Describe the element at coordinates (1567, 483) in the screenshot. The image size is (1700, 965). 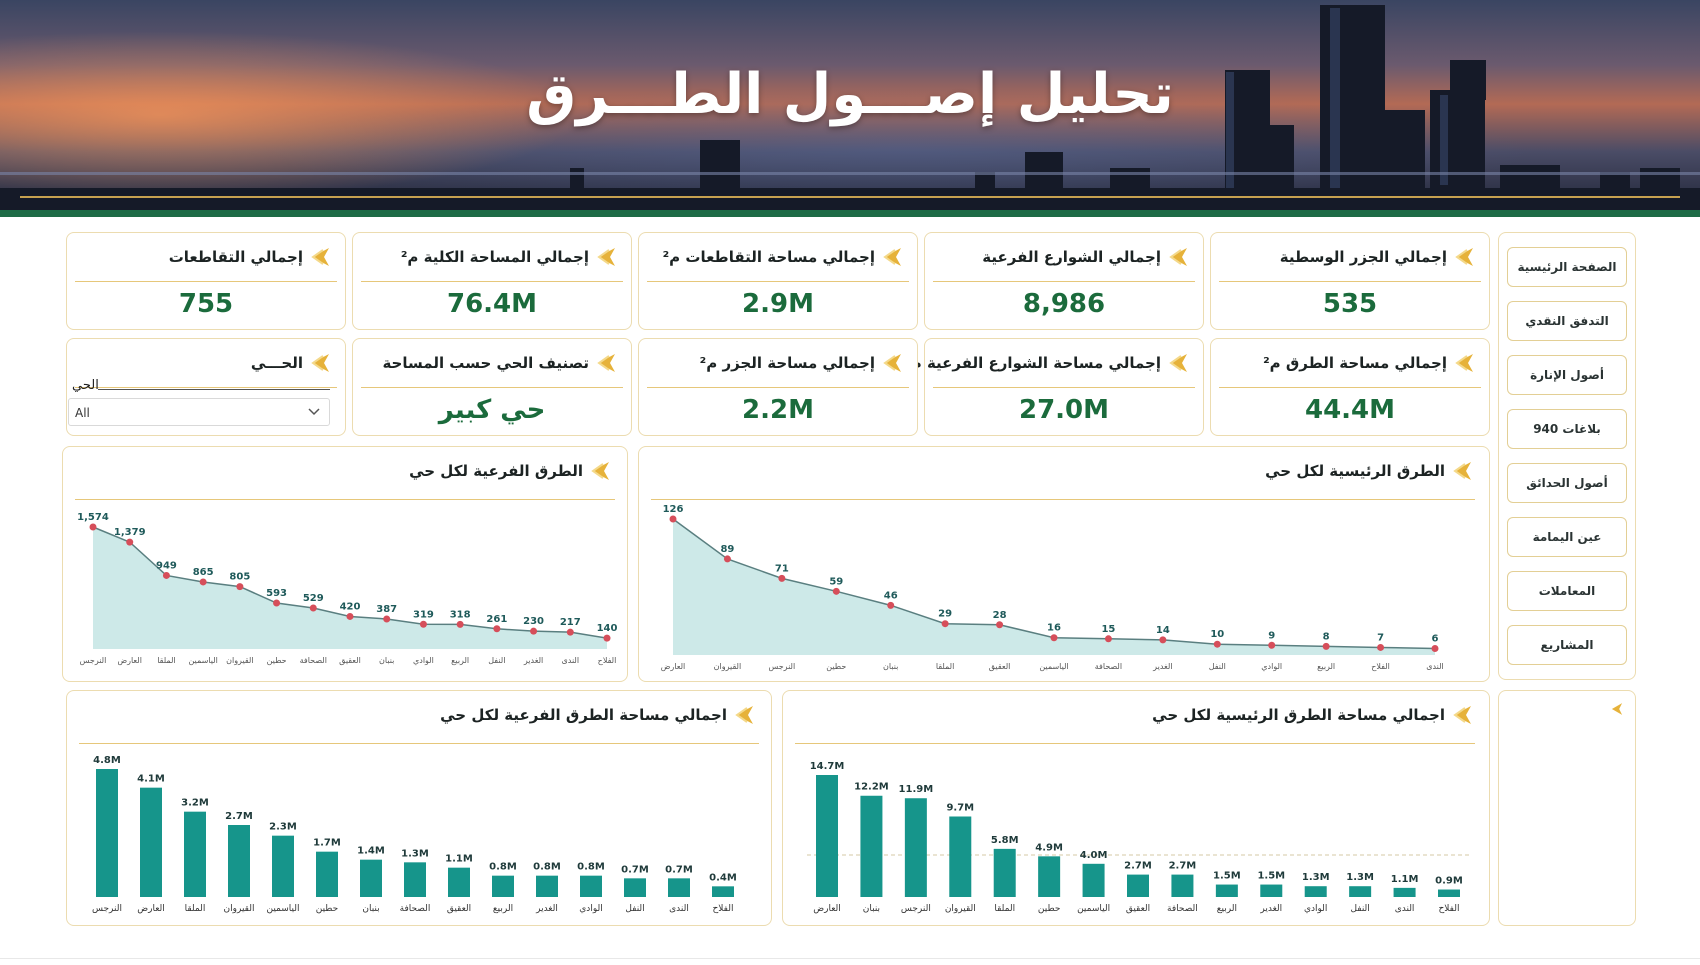
I see `nav-parks-button: أصول الحدائق` at that location.